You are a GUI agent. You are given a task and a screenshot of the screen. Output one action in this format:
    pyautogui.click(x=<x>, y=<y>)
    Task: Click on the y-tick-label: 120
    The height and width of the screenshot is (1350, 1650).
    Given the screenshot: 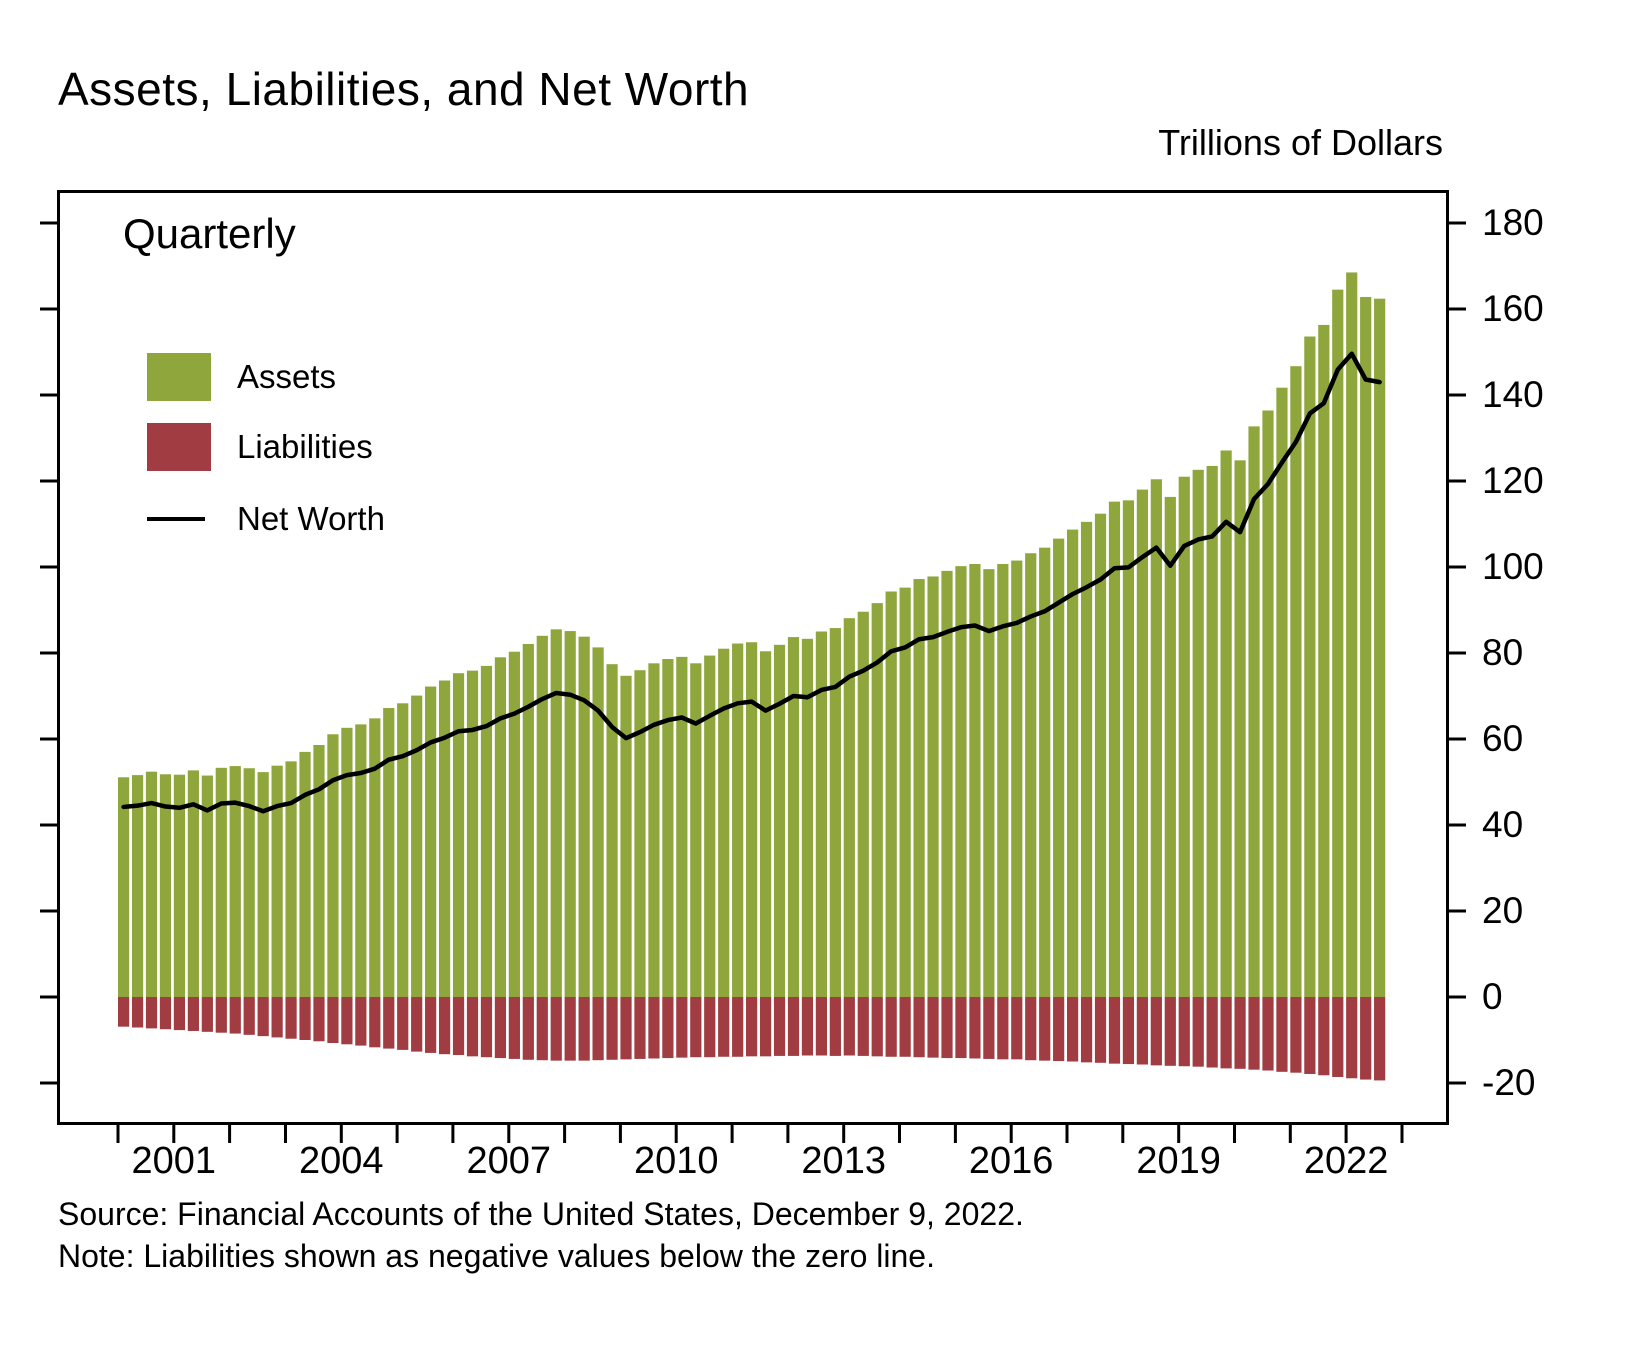 What is the action you would take?
    pyautogui.click(x=1513, y=480)
    